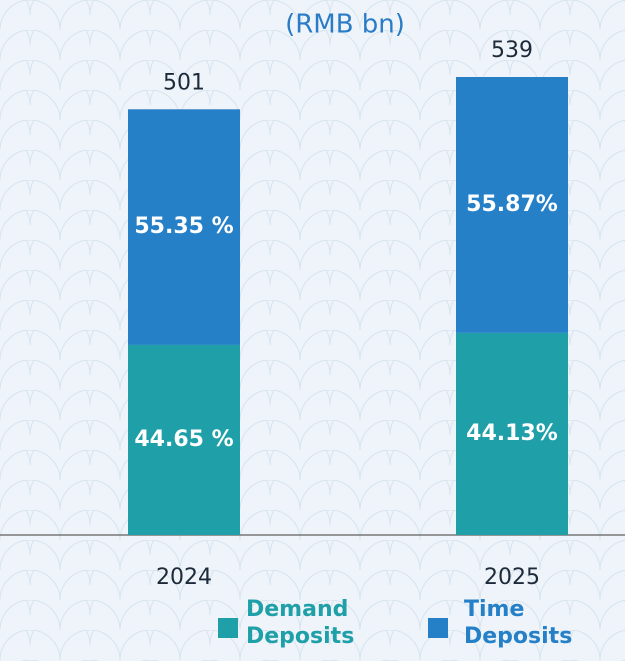 The height and width of the screenshot is (661, 625). Describe the element at coordinates (345, 25) in the screenshot. I see `chart-subtitle: (RMB bn)` at that location.